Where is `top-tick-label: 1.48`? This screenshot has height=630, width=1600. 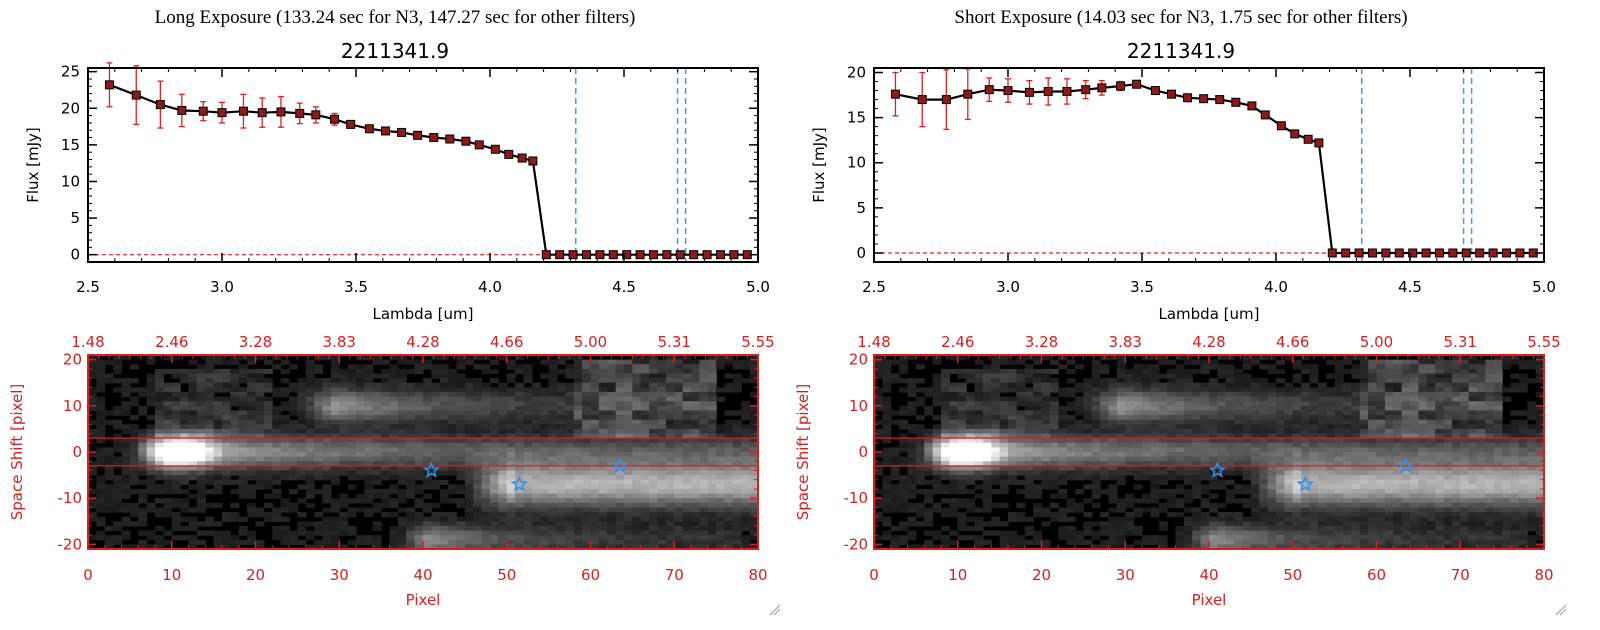 top-tick-label: 1.48 is located at coordinates (87, 342).